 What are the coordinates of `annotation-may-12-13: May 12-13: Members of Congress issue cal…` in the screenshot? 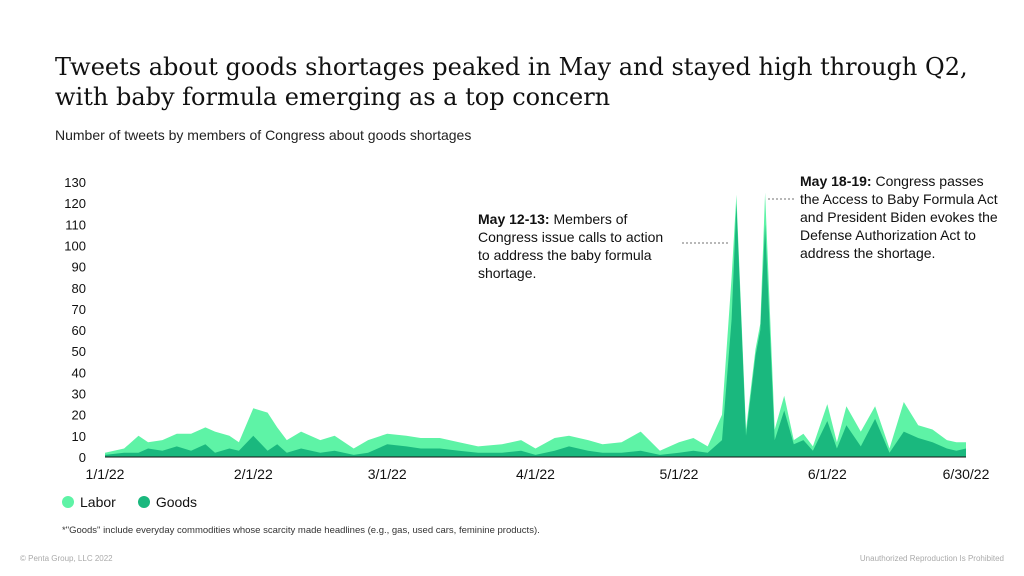 It's located at (578, 246).